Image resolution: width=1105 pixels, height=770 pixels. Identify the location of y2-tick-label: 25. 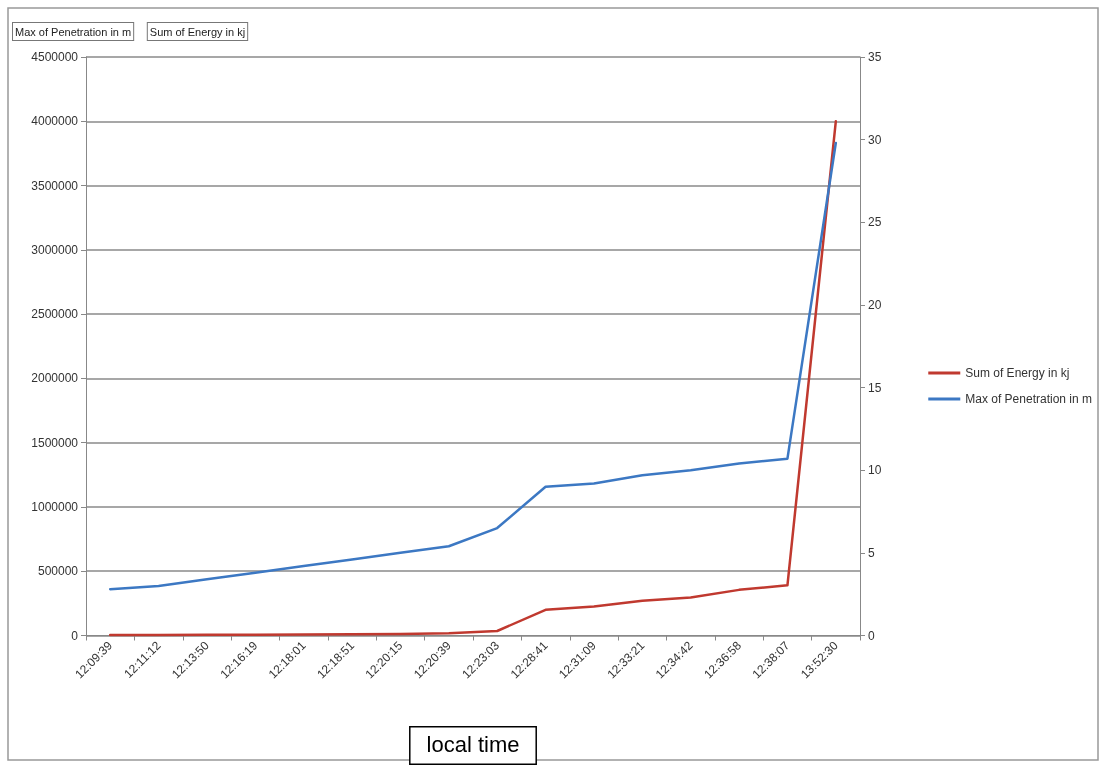
(875, 222).